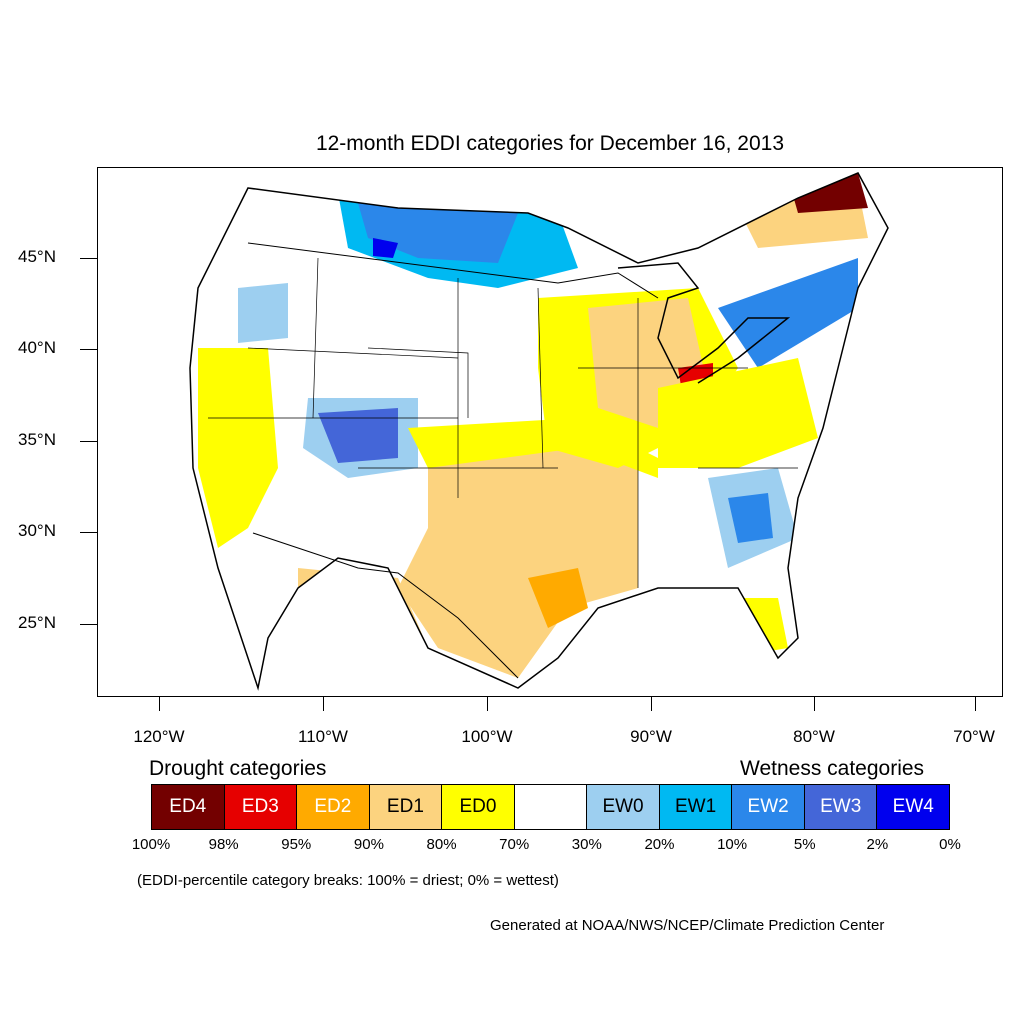 This screenshot has height=1024, width=1024. What do you see at coordinates (188, 807) in the screenshot?
I see `legend-cell-ed4: ED4` at bounding box center [188, 807].